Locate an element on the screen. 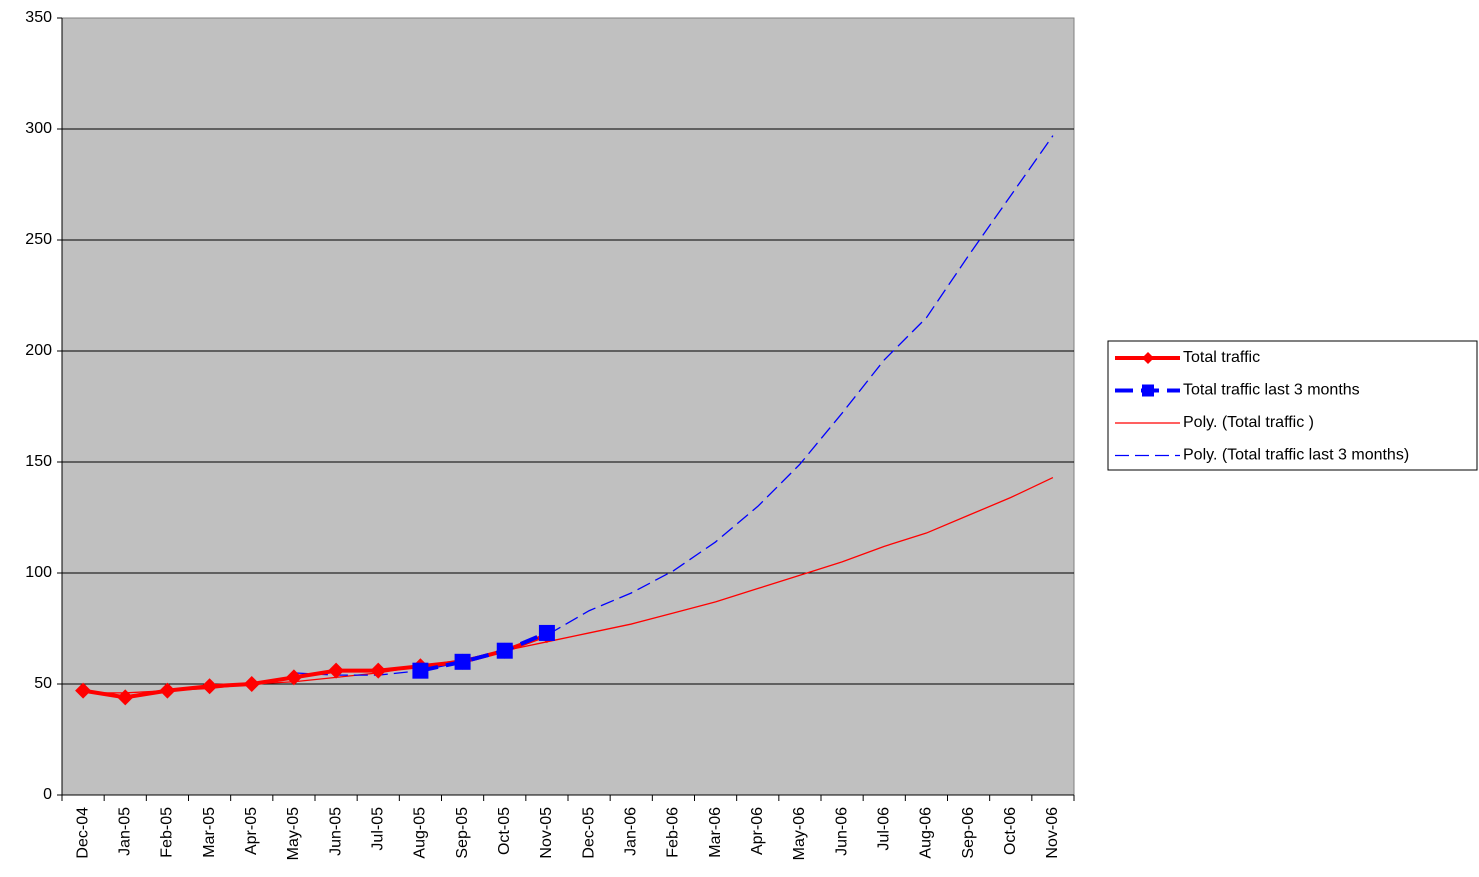 The image size is (1479, 877). y-tick-label: 250 is located at coordinates (38, 239).